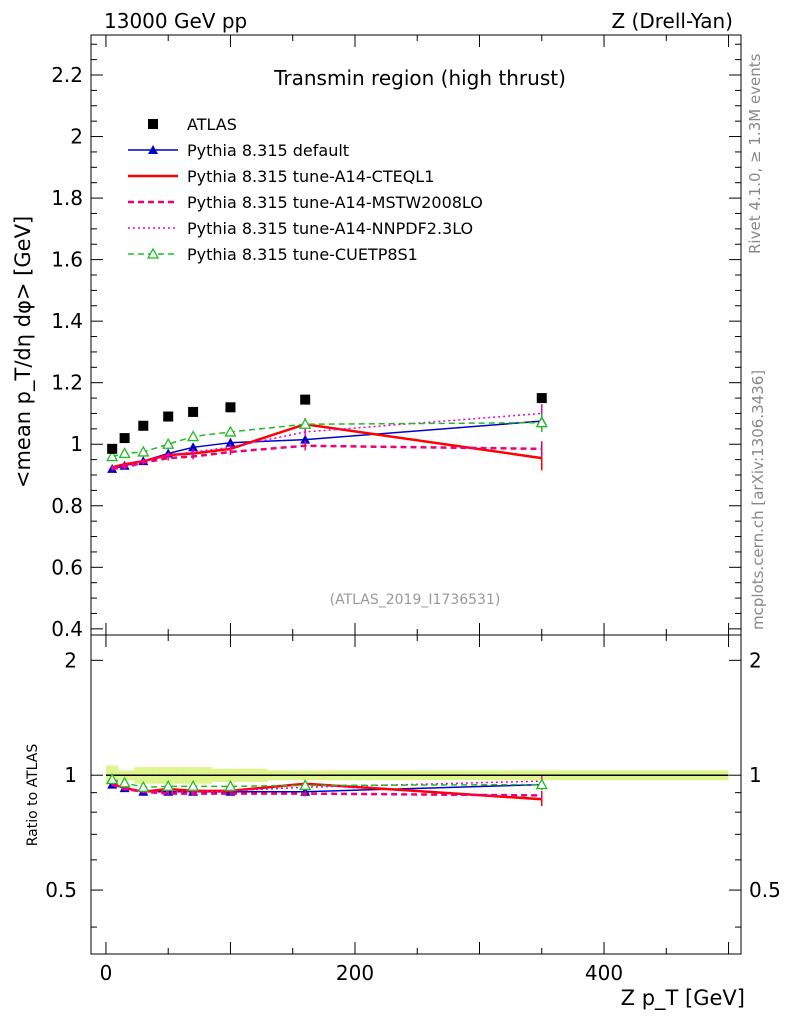 This screenshot has width=786, height=1024. Describe the element at coordinates (67, 260) in the screenshot. I see `main-ytick-label: 1.6` at that location.